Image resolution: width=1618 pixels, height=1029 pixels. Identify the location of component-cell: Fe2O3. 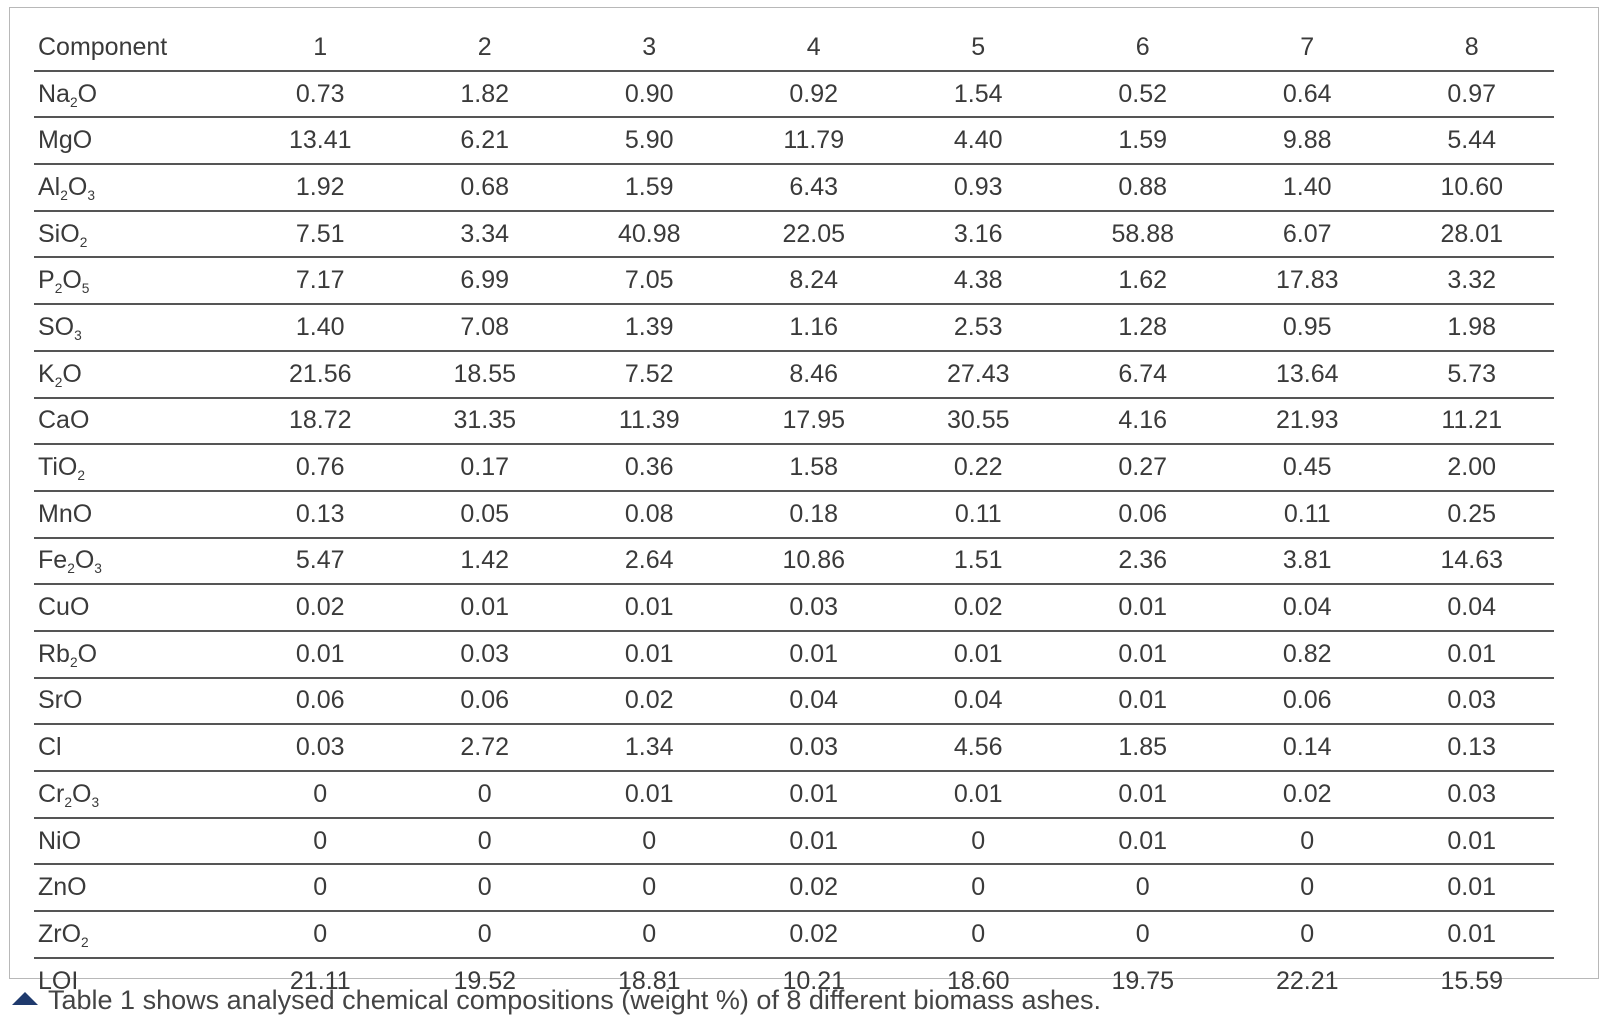
(136, 561).